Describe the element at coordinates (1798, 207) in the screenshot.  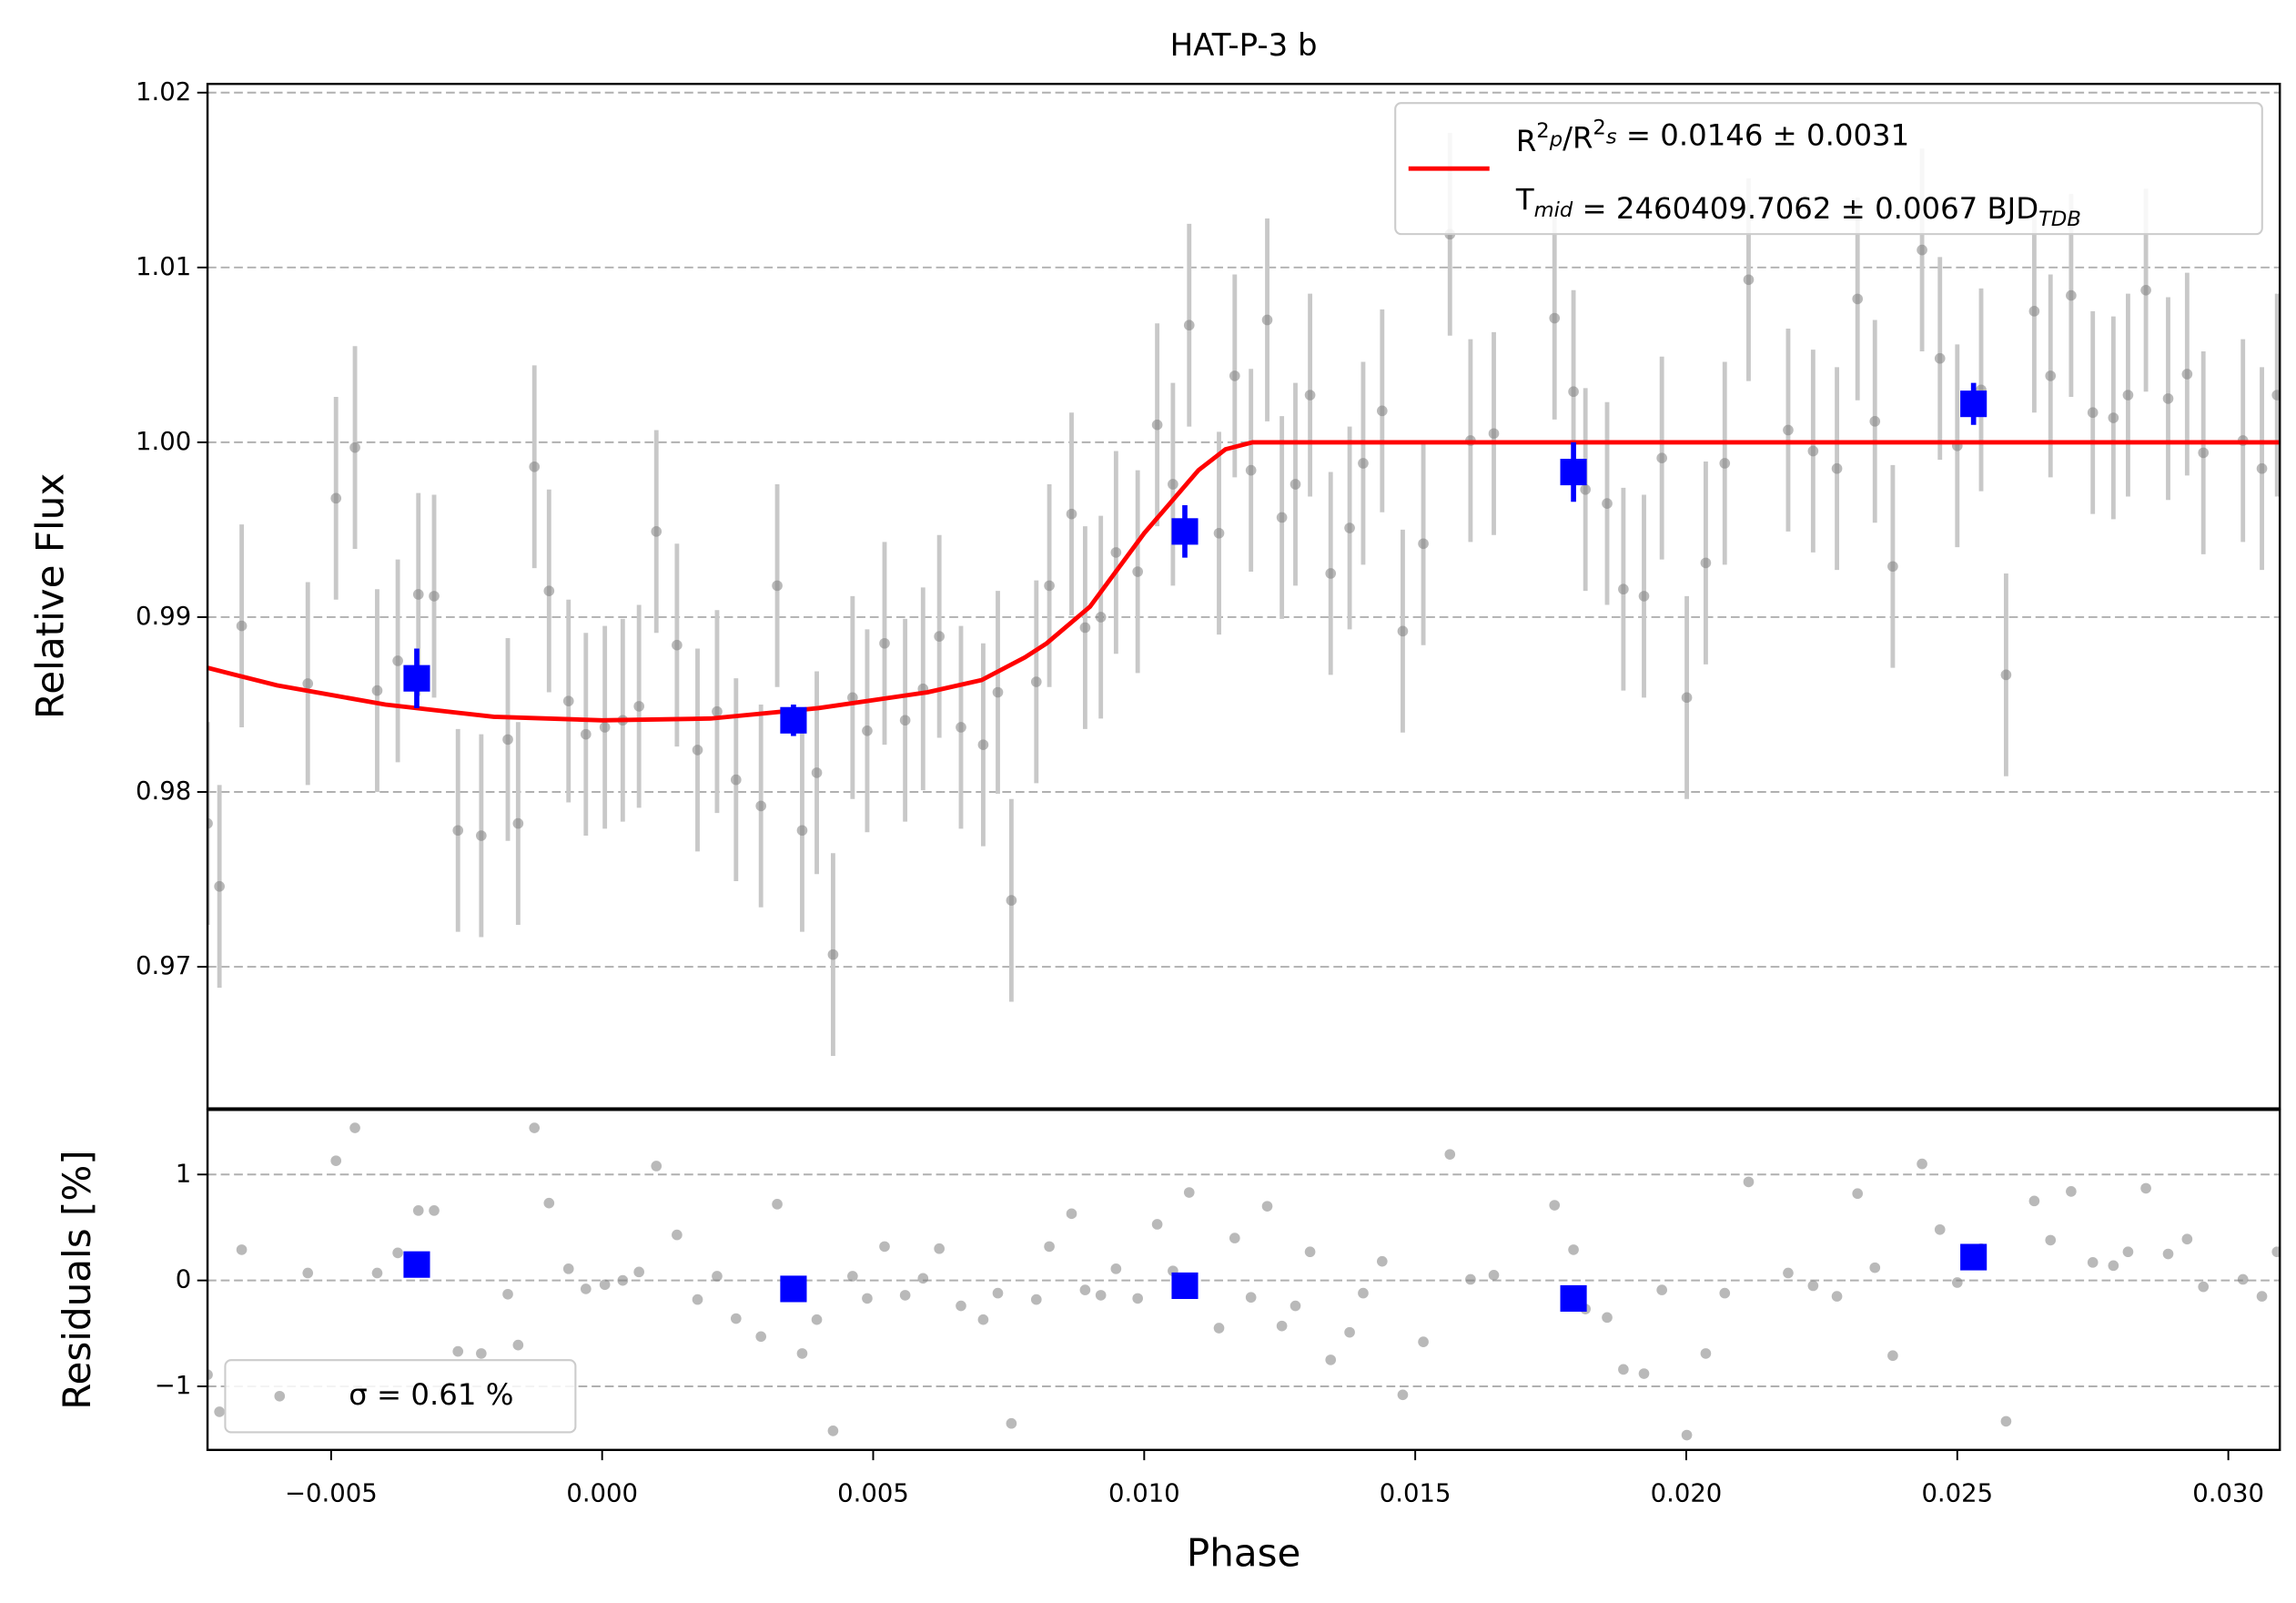
I see `legend-label: Tmid = 2460409.7062 ± 0.0067 BJDTDB` at that location.